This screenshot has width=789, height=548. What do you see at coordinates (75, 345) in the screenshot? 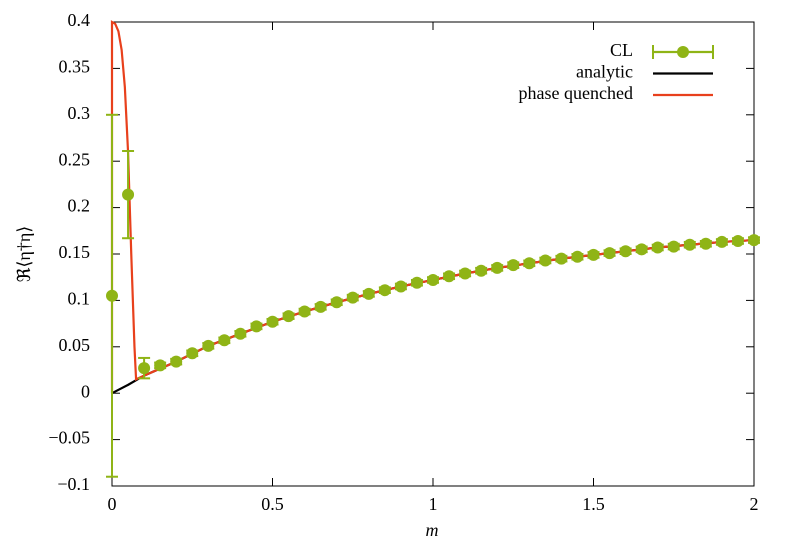
I see `y-tick-label: 0.05` at bounding box center [75, 345].